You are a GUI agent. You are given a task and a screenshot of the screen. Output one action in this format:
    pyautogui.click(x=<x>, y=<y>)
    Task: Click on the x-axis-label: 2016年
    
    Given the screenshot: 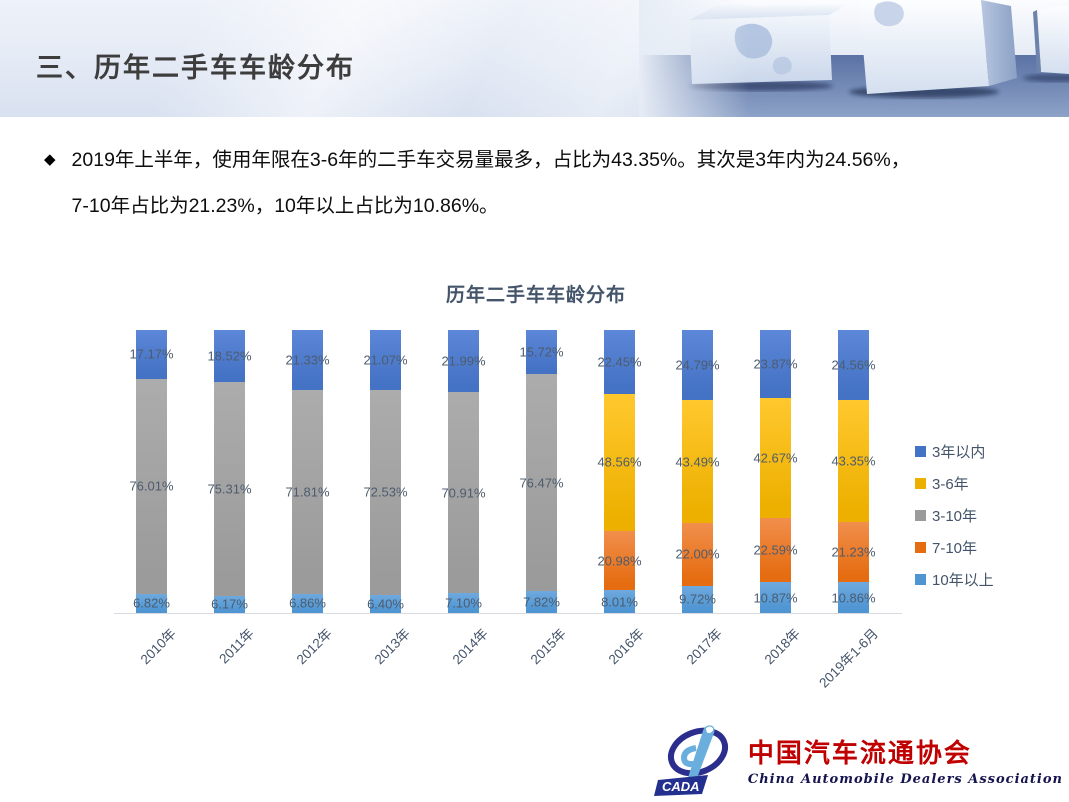 What is the action you would take?
    pyautogui.click(x=626, y=646)
    